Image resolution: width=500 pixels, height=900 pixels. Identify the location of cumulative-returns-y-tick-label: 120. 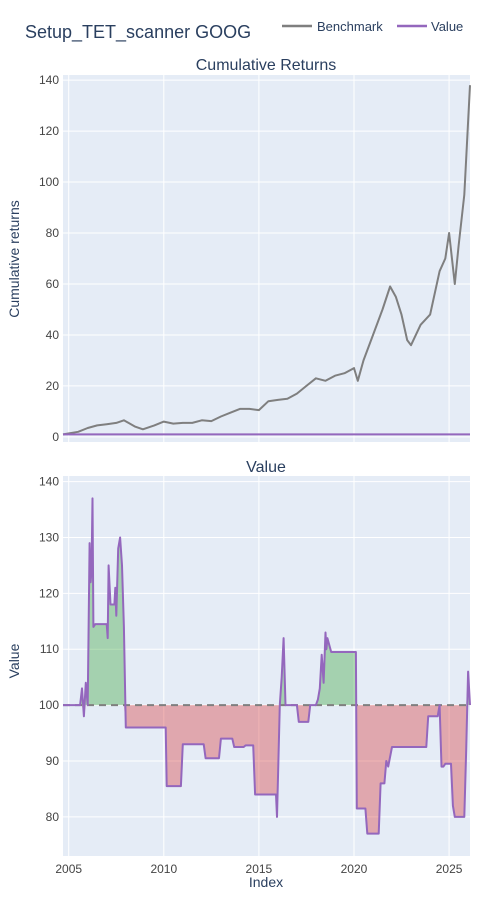
(49, 131).